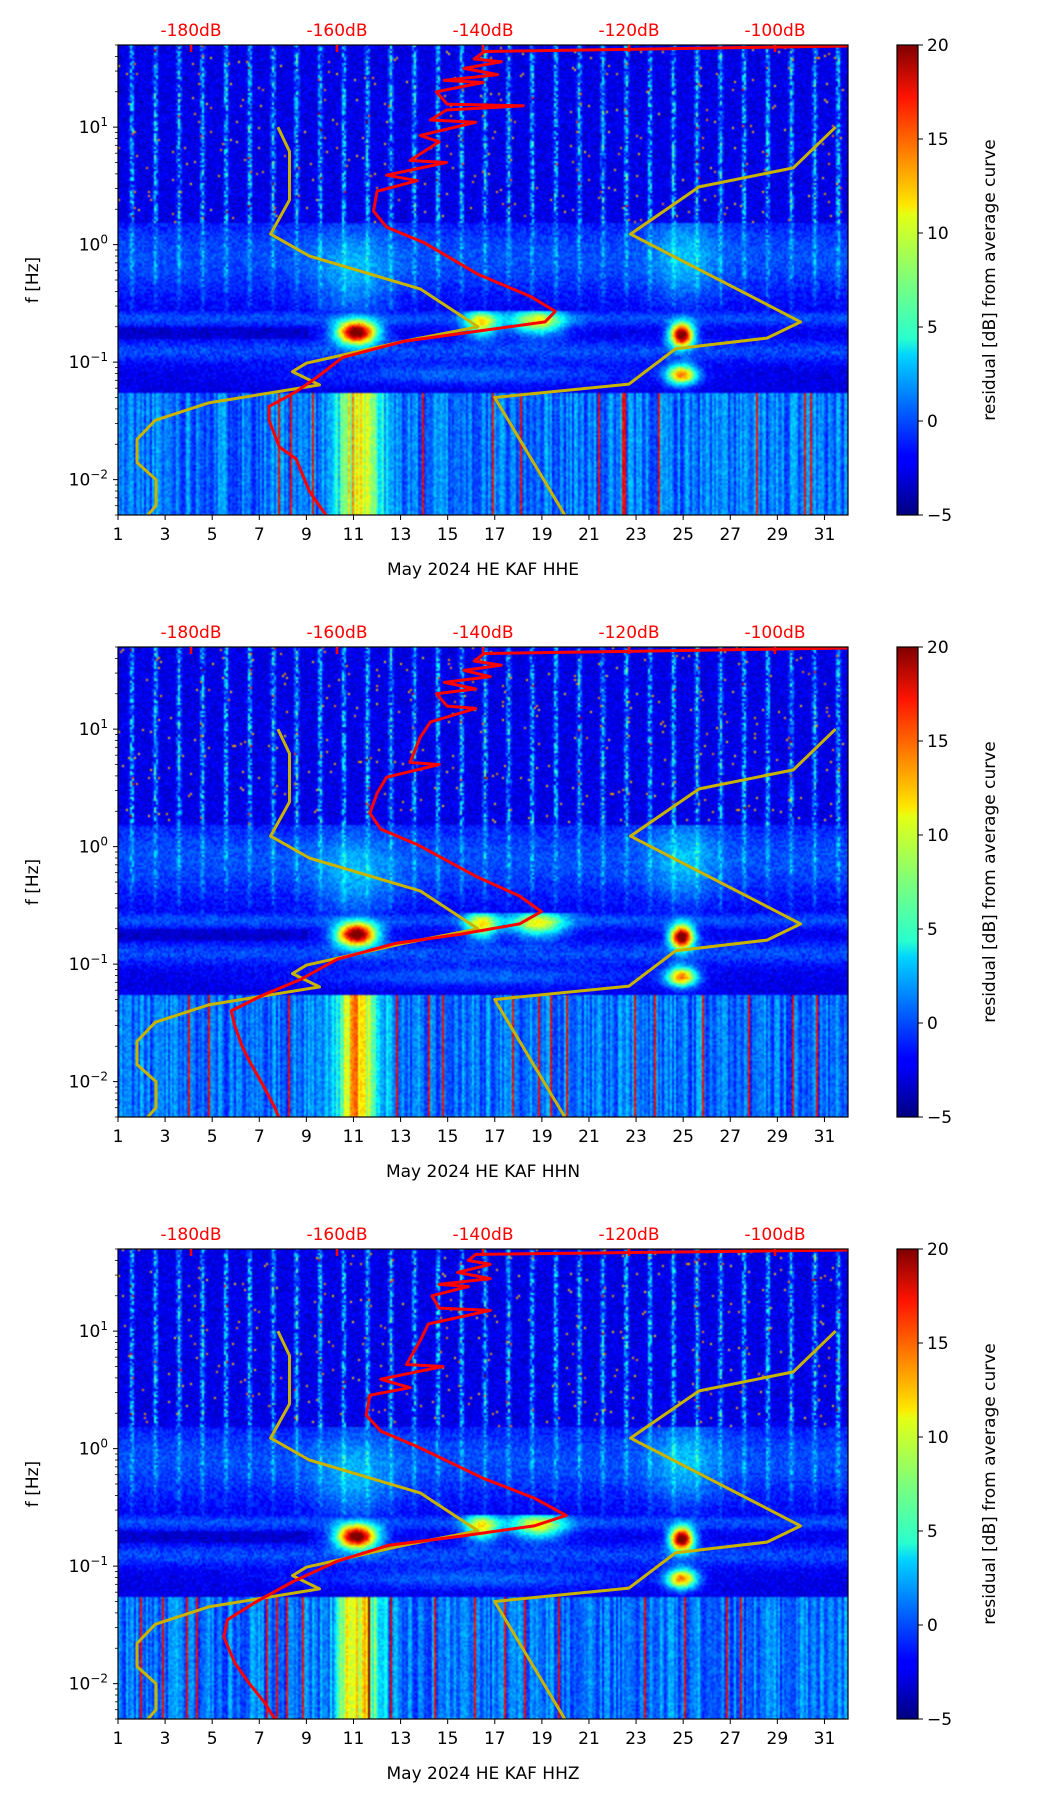  What do you see at coordinates (99, 357) in the screenshot?
I see `y-tick-exponent: −1` at bounding box center [99, 357].